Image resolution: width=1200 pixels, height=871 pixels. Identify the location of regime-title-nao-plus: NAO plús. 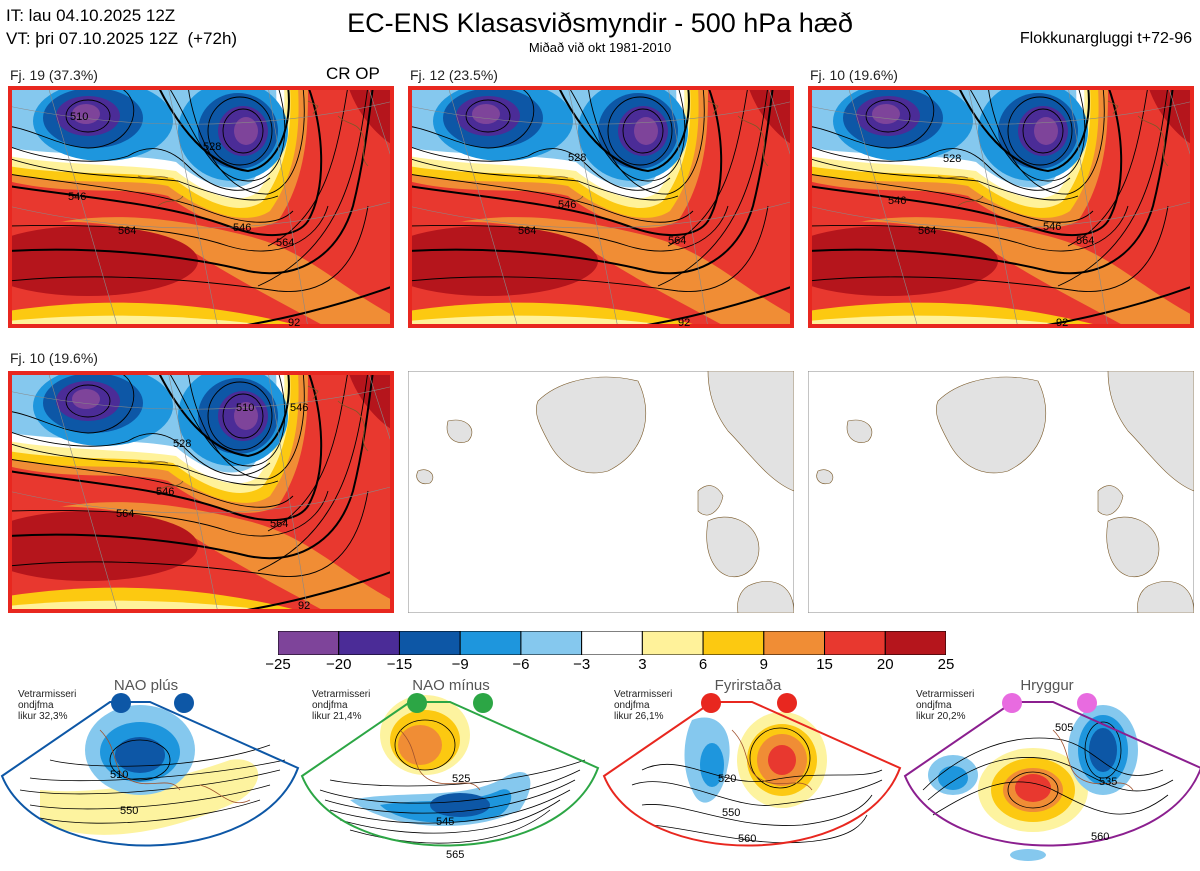
(146, 685).